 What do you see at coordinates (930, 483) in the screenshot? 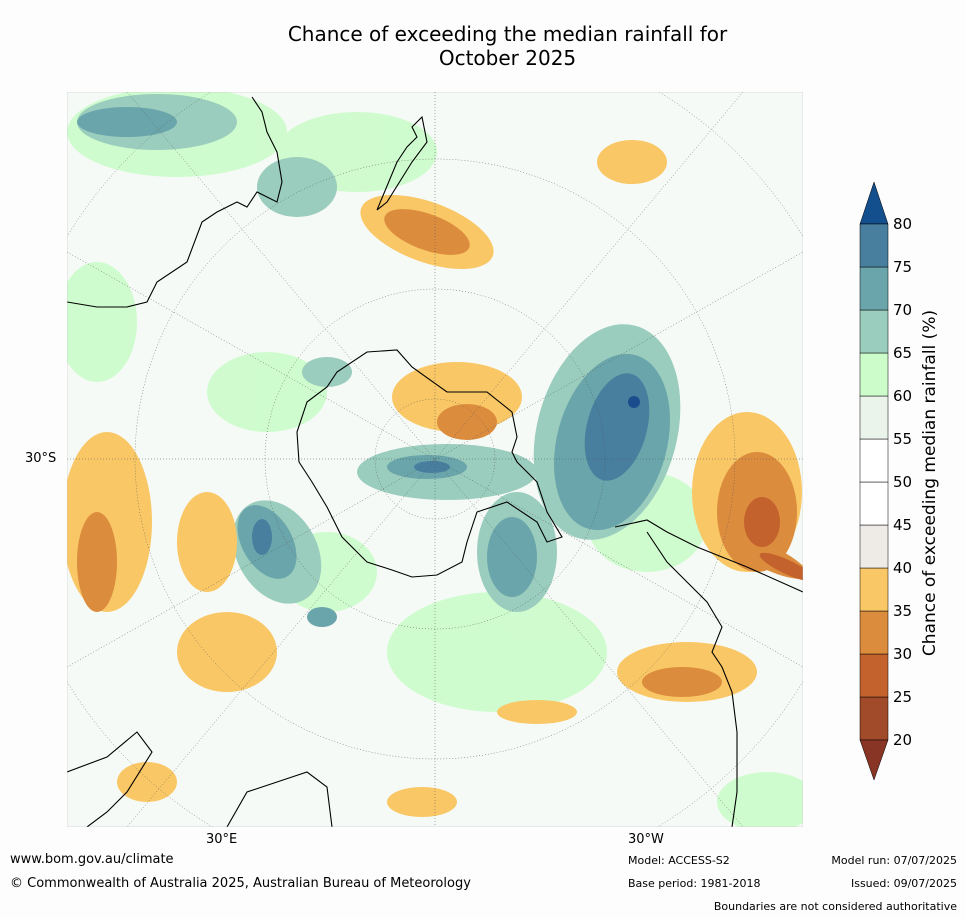
I see `colorbar-label: Chance of exceeding median rainfall (%)` at bounding box center [930, 483].